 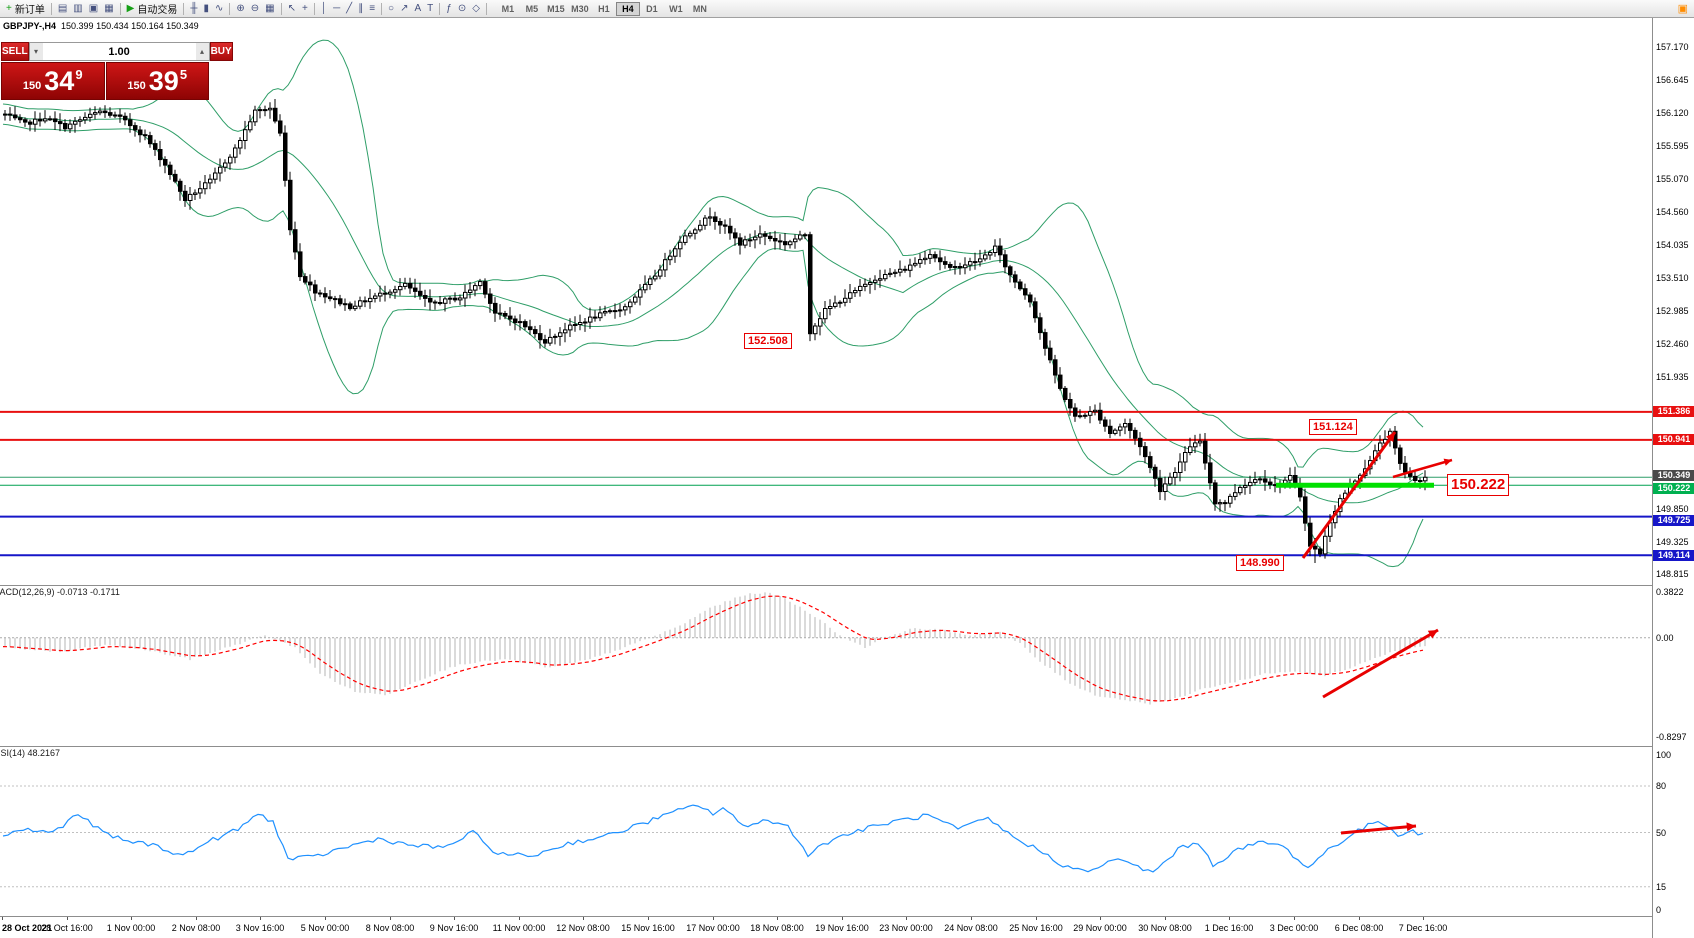 What do you see at coordinates (699, 8) in the screenshot?
I see `timeframe-mn: MN` at bounding box center [699, 8].